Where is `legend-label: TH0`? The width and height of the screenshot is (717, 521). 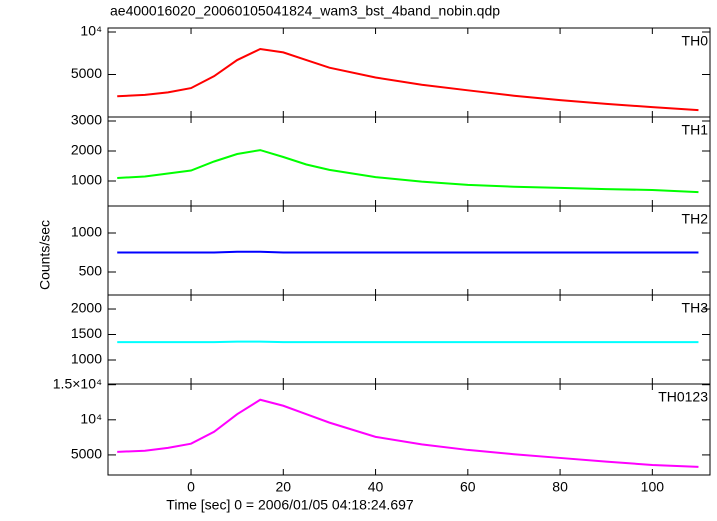
legend-label: TH0 is located at coordinates (695, 41).